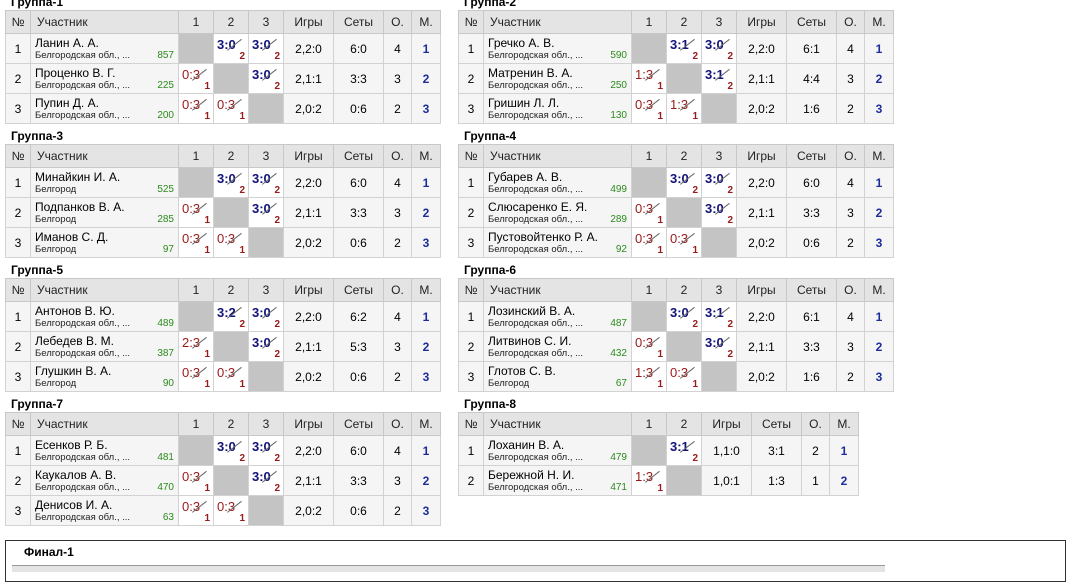  I want to click on player-name: Лозинский В. А., so click(532, 311).